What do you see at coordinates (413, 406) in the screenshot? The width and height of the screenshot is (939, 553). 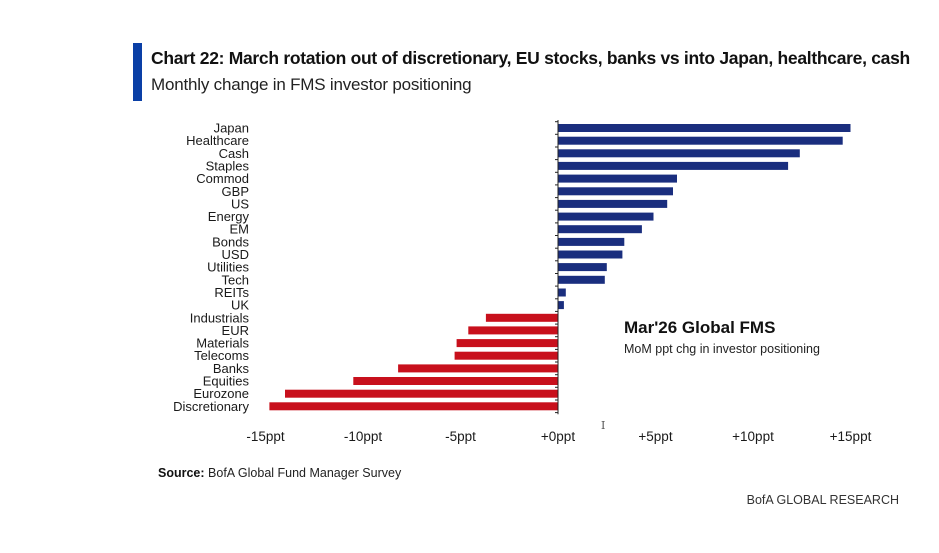 I see `bar-discretionary` at bounding box center [413, 406].